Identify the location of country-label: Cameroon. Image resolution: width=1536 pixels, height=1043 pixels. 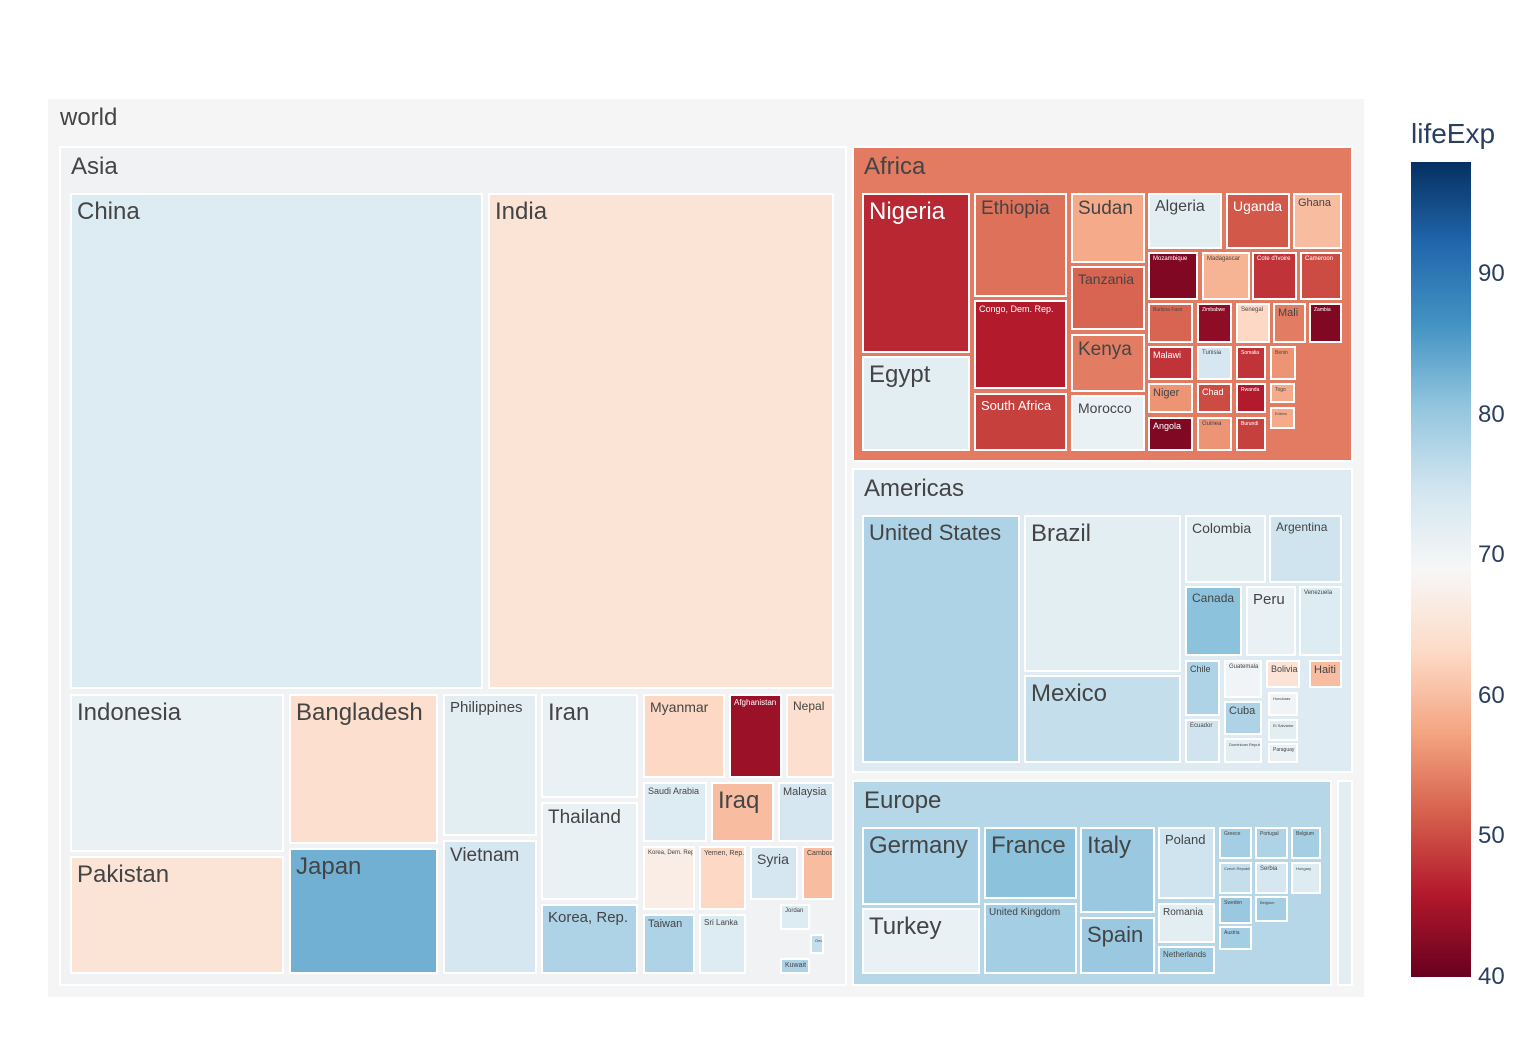
(1319, 259).